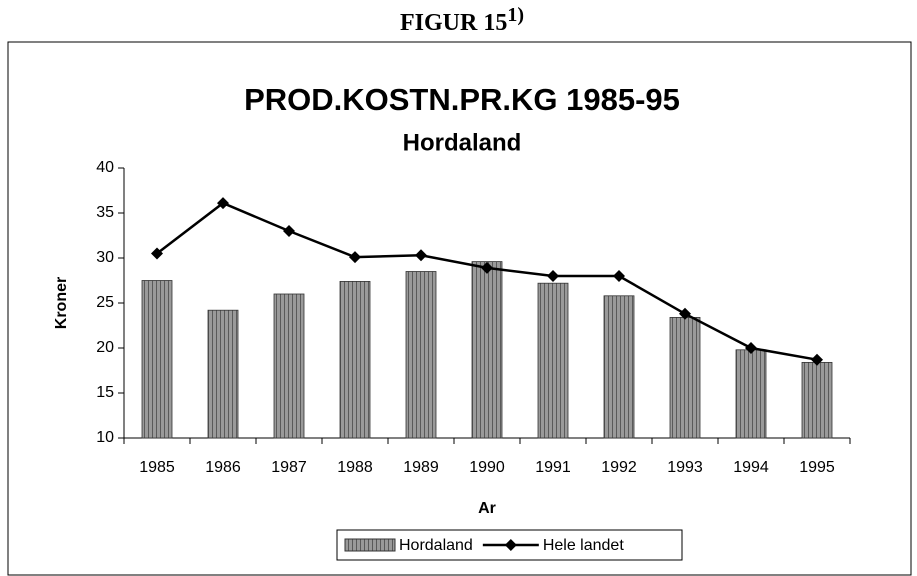 The image size is (917, 576). I want to click on x-tick-label: 1989, so click(421, 467).